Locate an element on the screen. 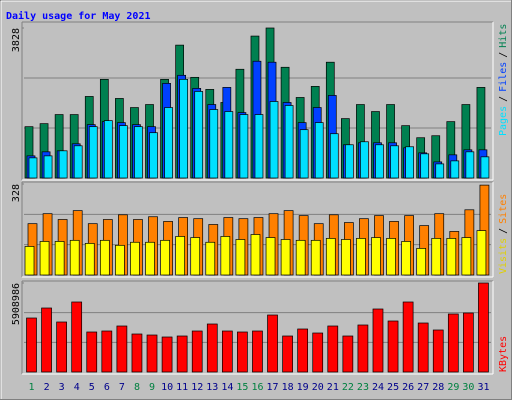 This screenshot has width=512, height=400. x-tick-label: 23 is located at coordinates (363, 387).